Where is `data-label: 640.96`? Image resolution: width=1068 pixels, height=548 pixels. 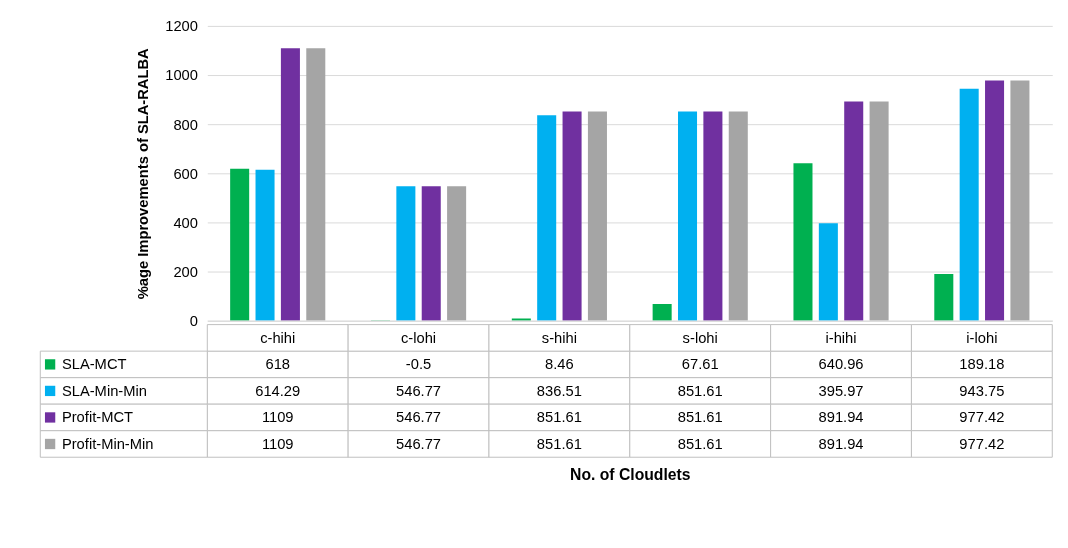 data-label: 640.96 is located at coordinates (841, 364).